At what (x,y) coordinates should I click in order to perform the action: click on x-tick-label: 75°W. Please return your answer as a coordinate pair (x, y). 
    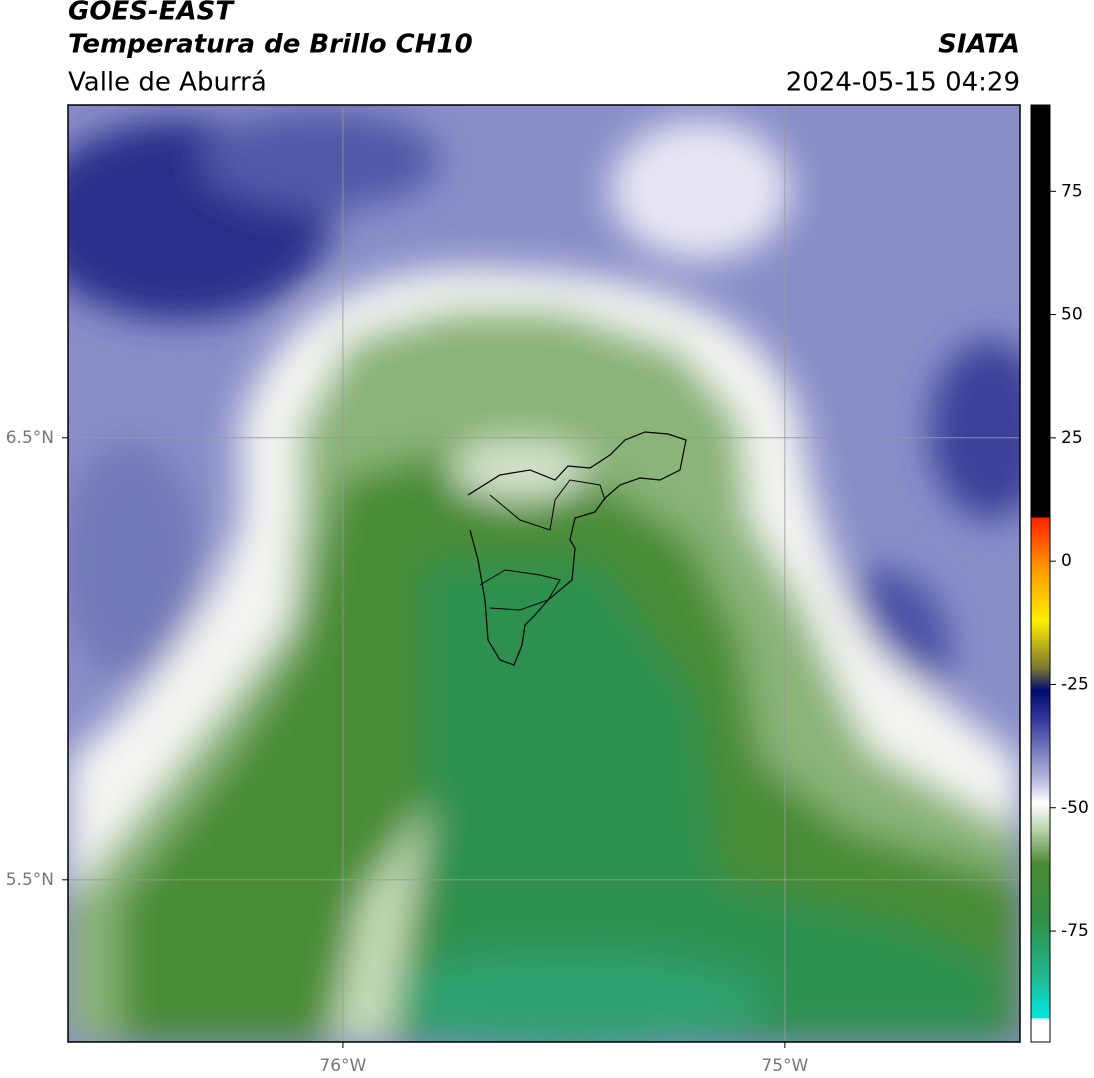
    Looking at the image, I should click on (784, 1066).